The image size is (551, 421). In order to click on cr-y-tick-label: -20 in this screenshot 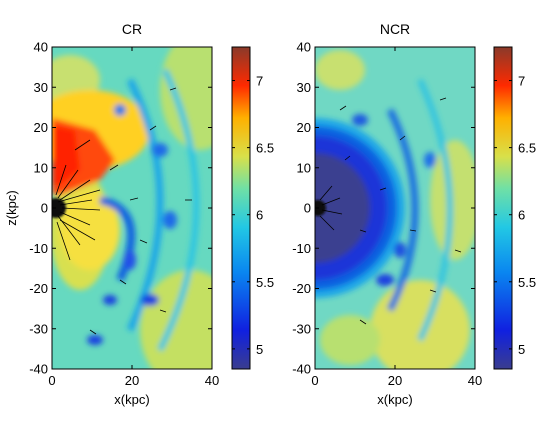, I will do `click(38, 288)`.